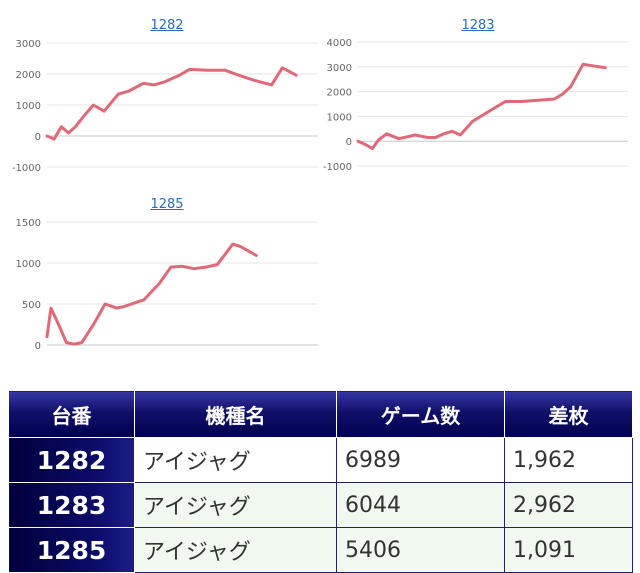 This screenshot has height=573, width=640. What do you see at coordinates (235, 414) in the screenshot?
I see `header-model: 機種名` at bounding box center [235, 414].